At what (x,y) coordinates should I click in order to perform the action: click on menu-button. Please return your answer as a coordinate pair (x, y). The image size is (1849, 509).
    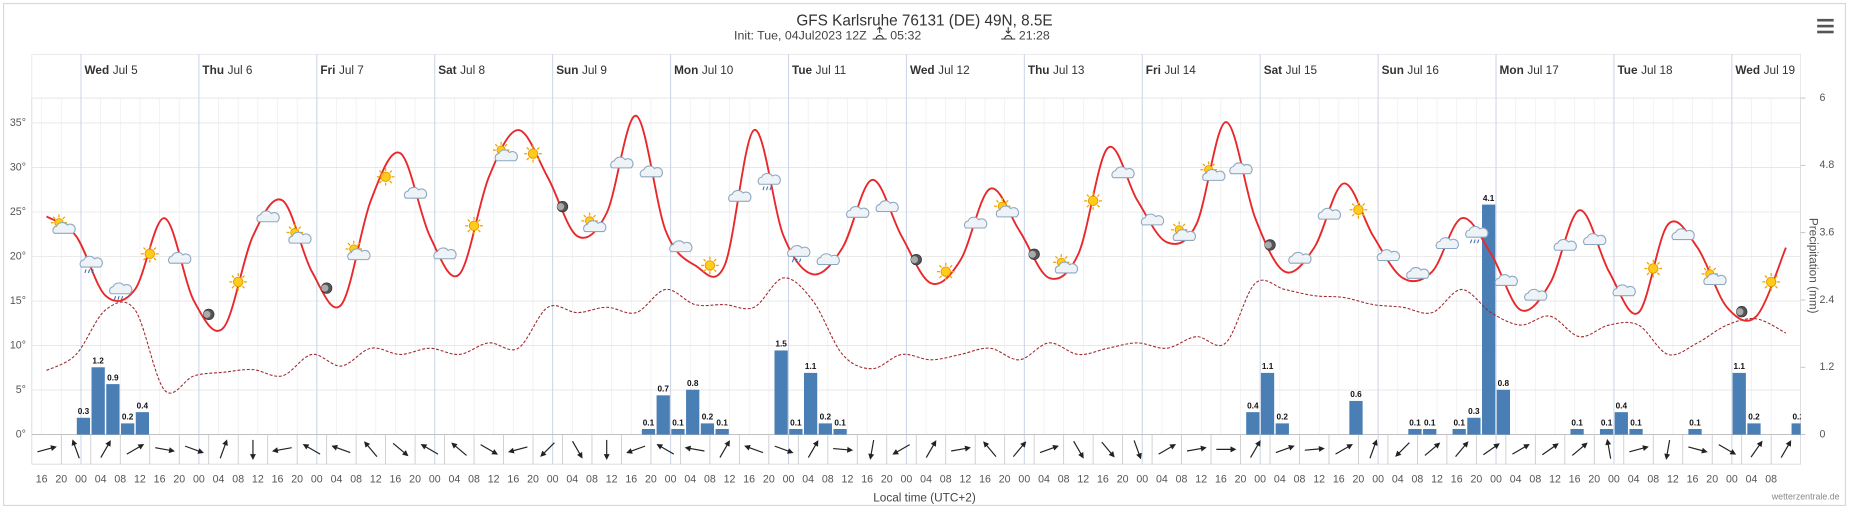
    Looking at the image, I should click on (1825, 26).